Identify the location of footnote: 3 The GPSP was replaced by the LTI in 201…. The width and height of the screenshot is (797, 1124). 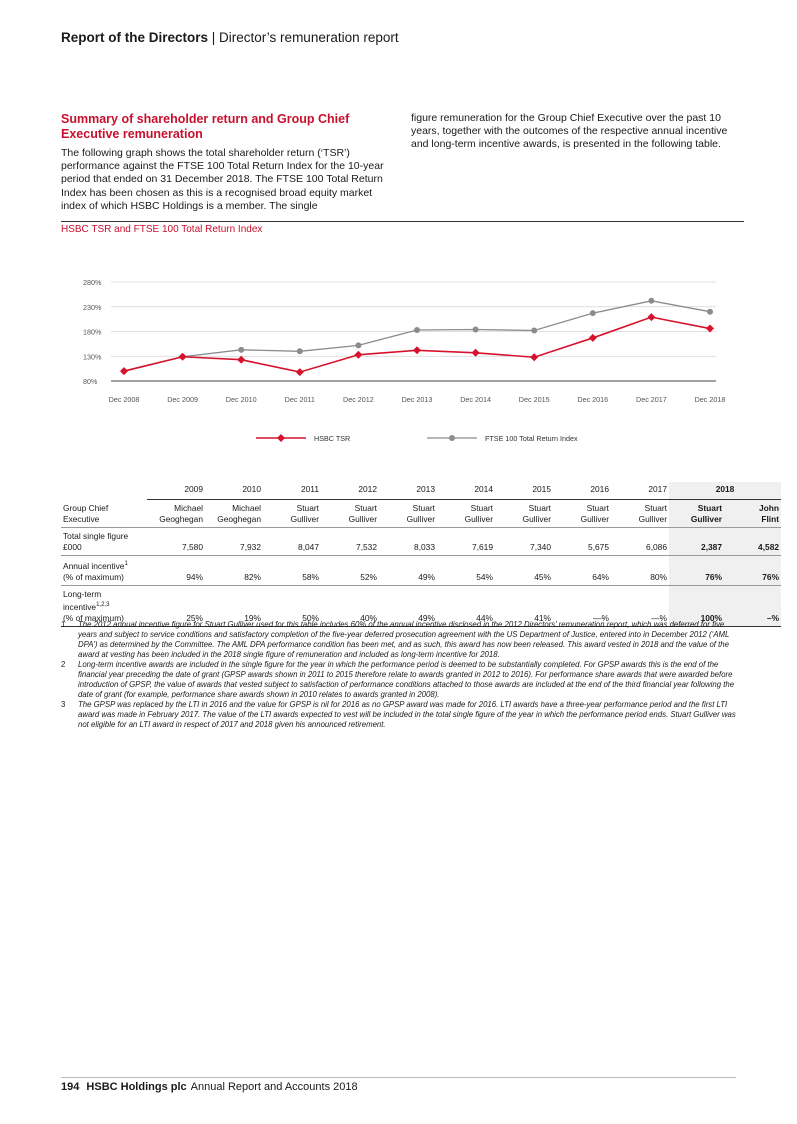
(398, 714).